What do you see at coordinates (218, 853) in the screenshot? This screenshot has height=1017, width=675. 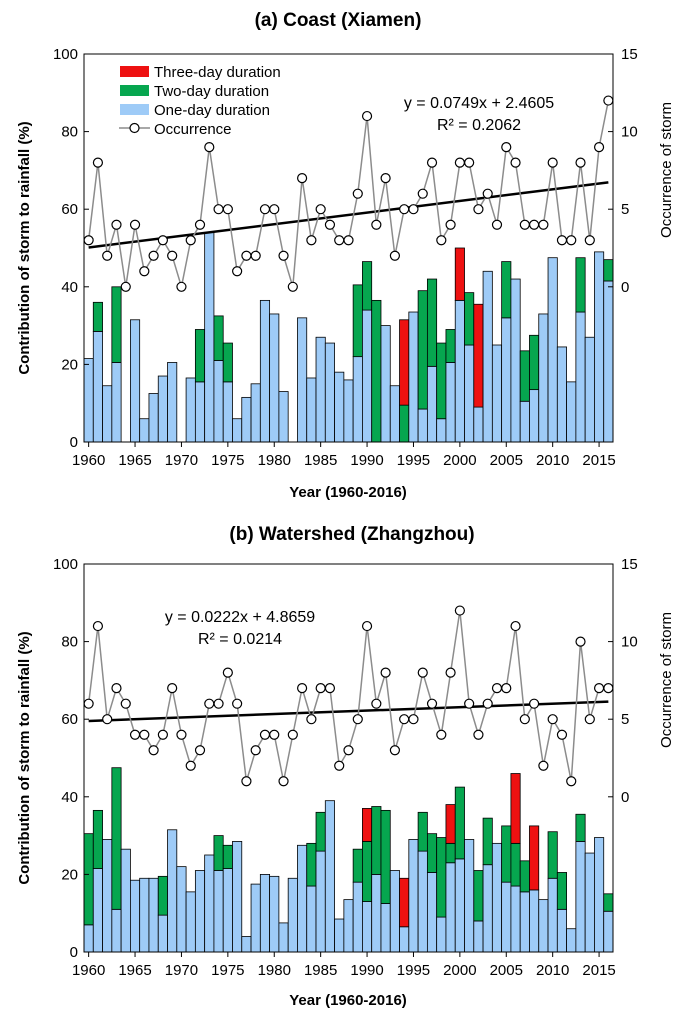 I see `bar-two-day-1974` at bounding box center [218, 853].